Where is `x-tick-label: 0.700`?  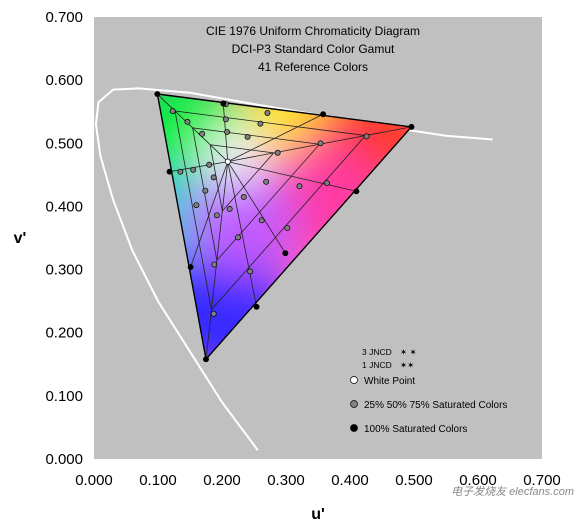
x-tick-label: 0.700 is located at coordinates (542, 480).